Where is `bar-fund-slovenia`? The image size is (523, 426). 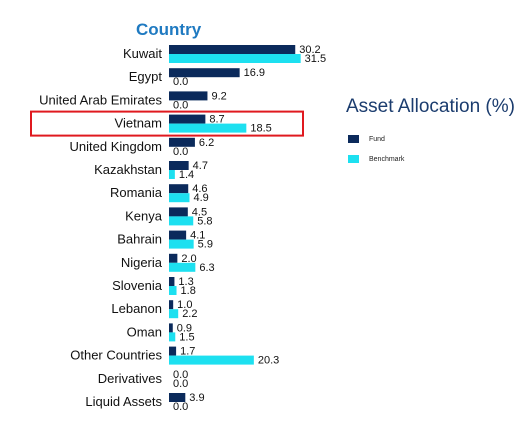 bar-fund-slovenia is located at coordinates (172, 281).